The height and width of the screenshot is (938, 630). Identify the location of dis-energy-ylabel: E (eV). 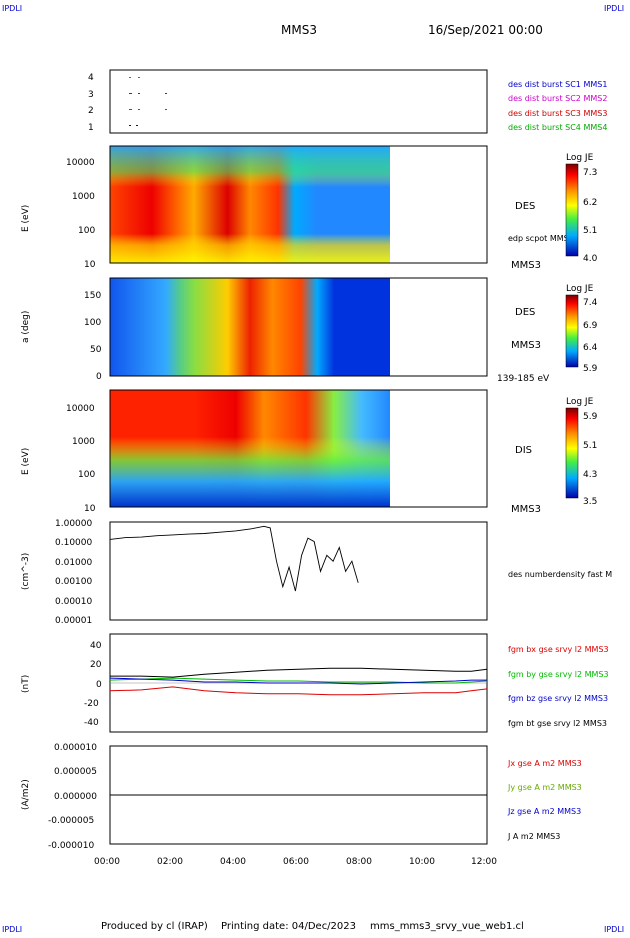
(26, 461).